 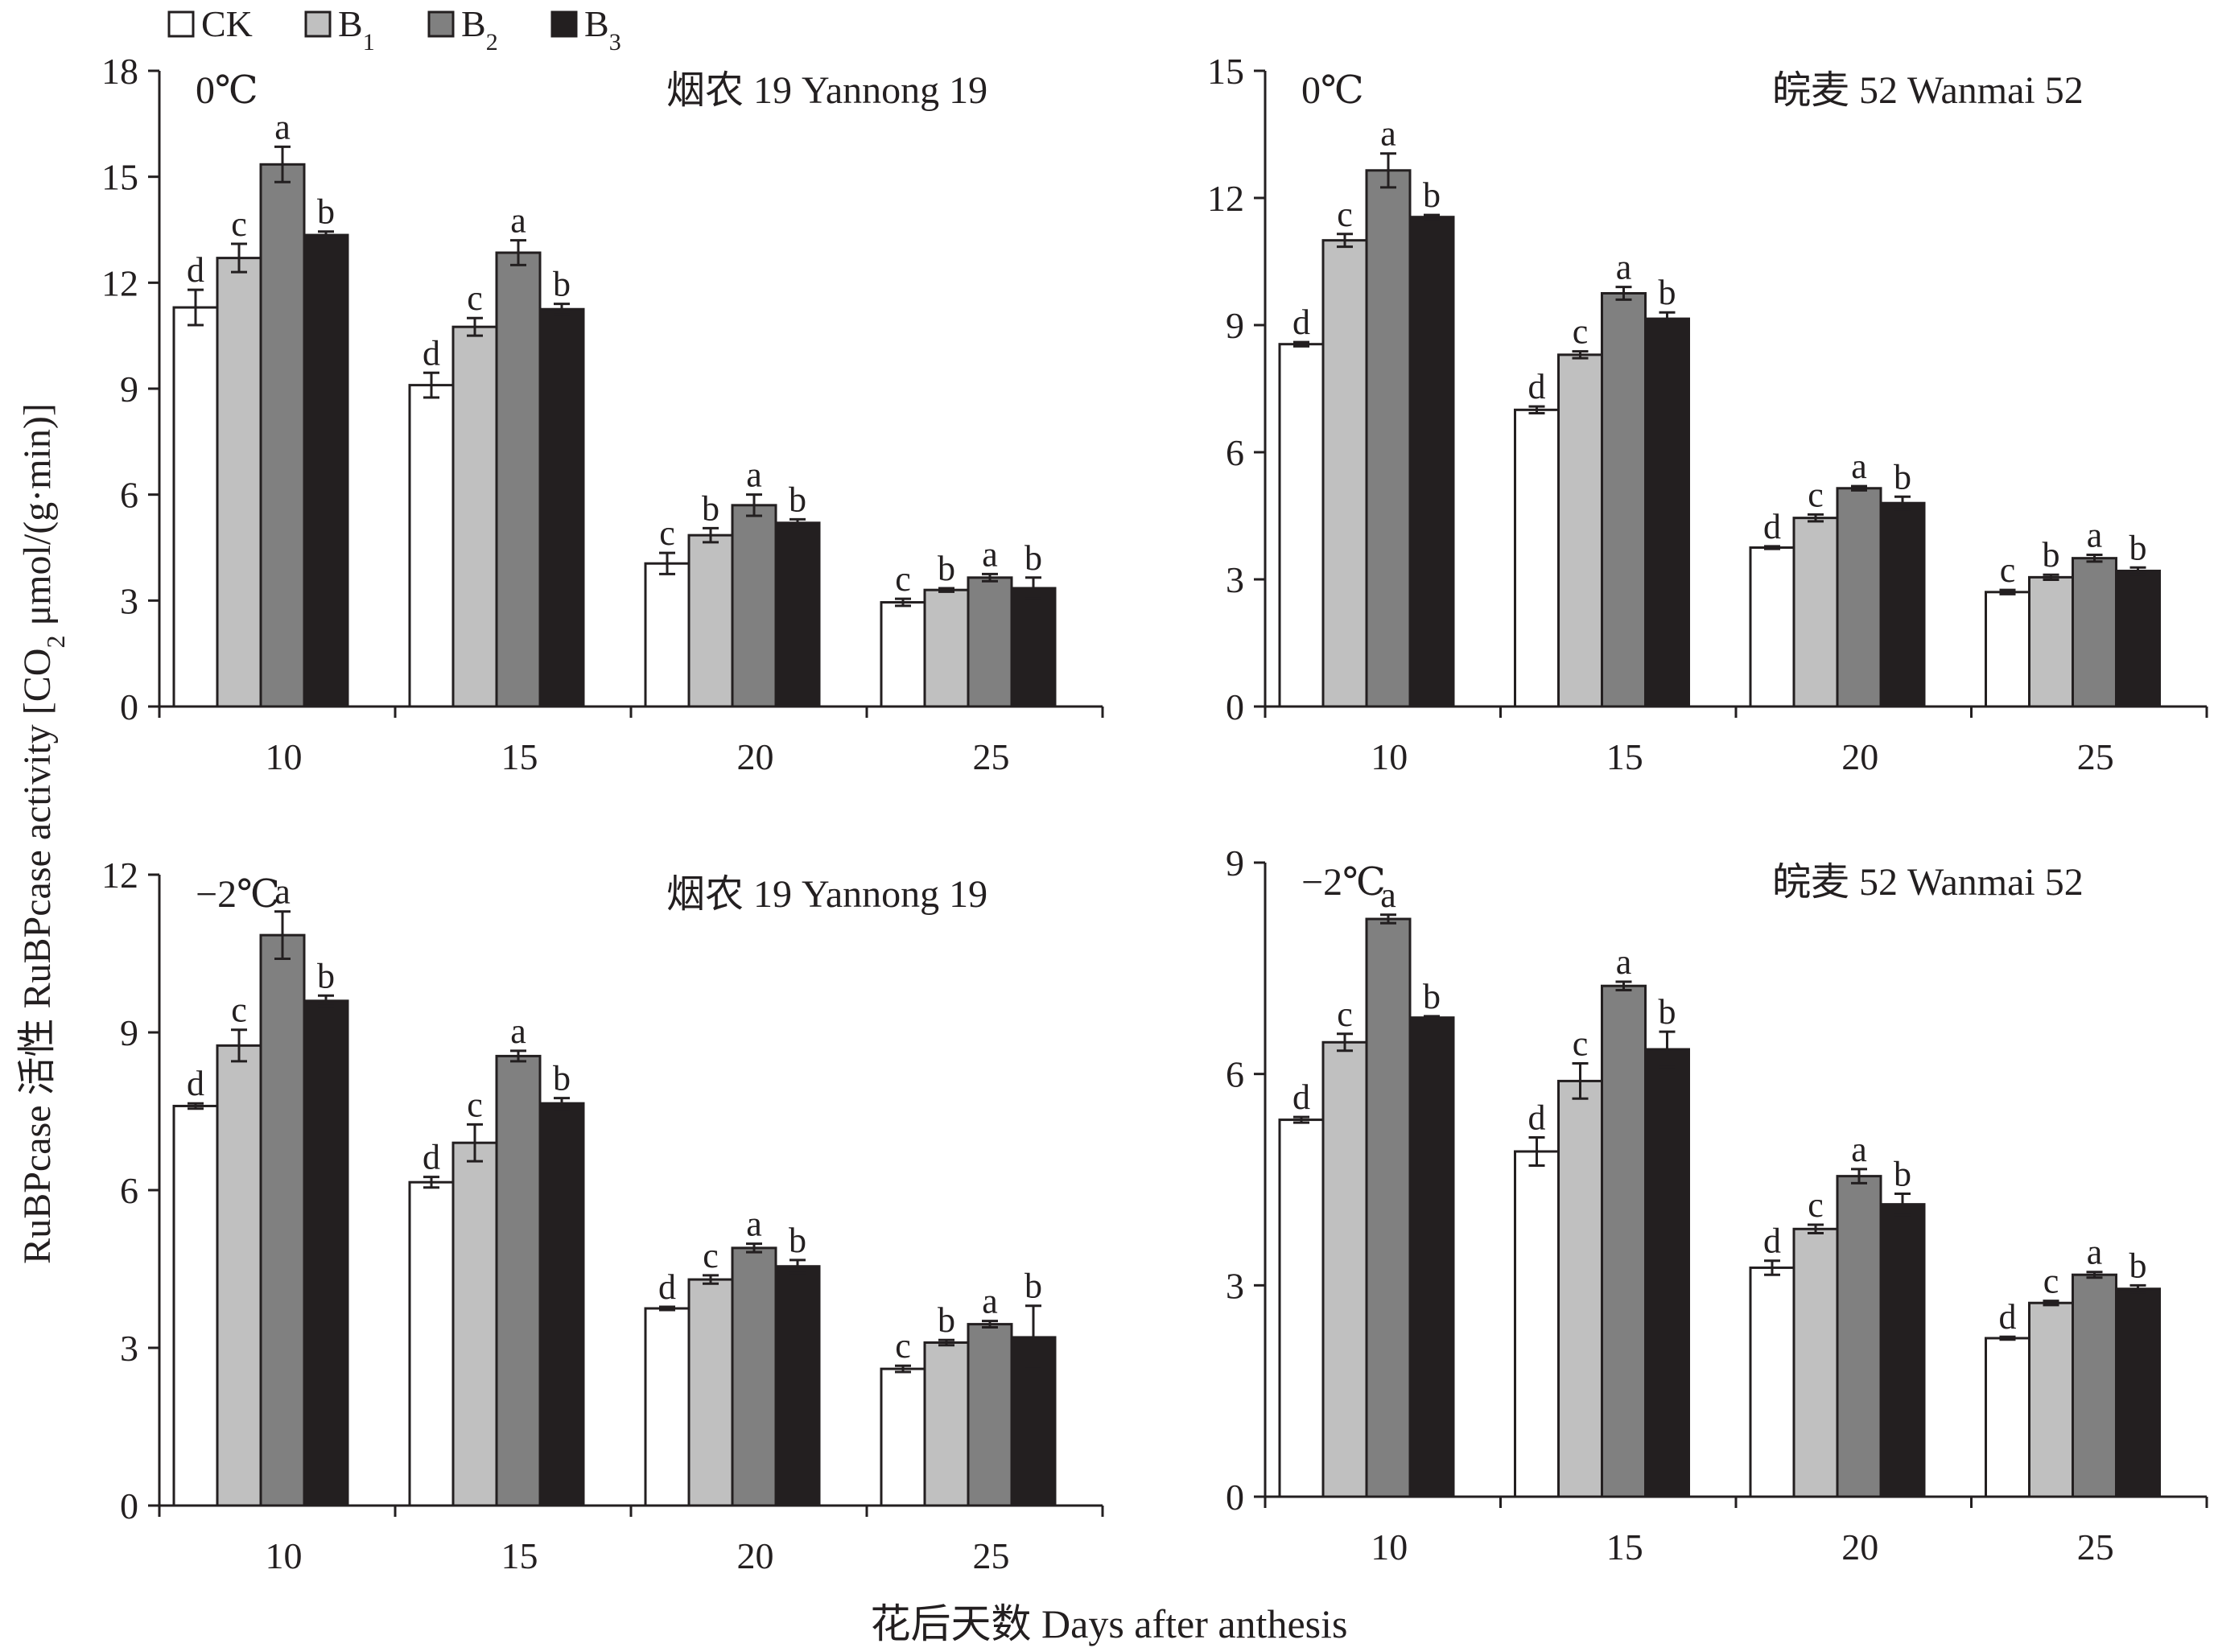 What do you see at coordinates (755, 1555) in the screenshot?
I see `x-tick-label: 20` at bounding box center [755, 1555].